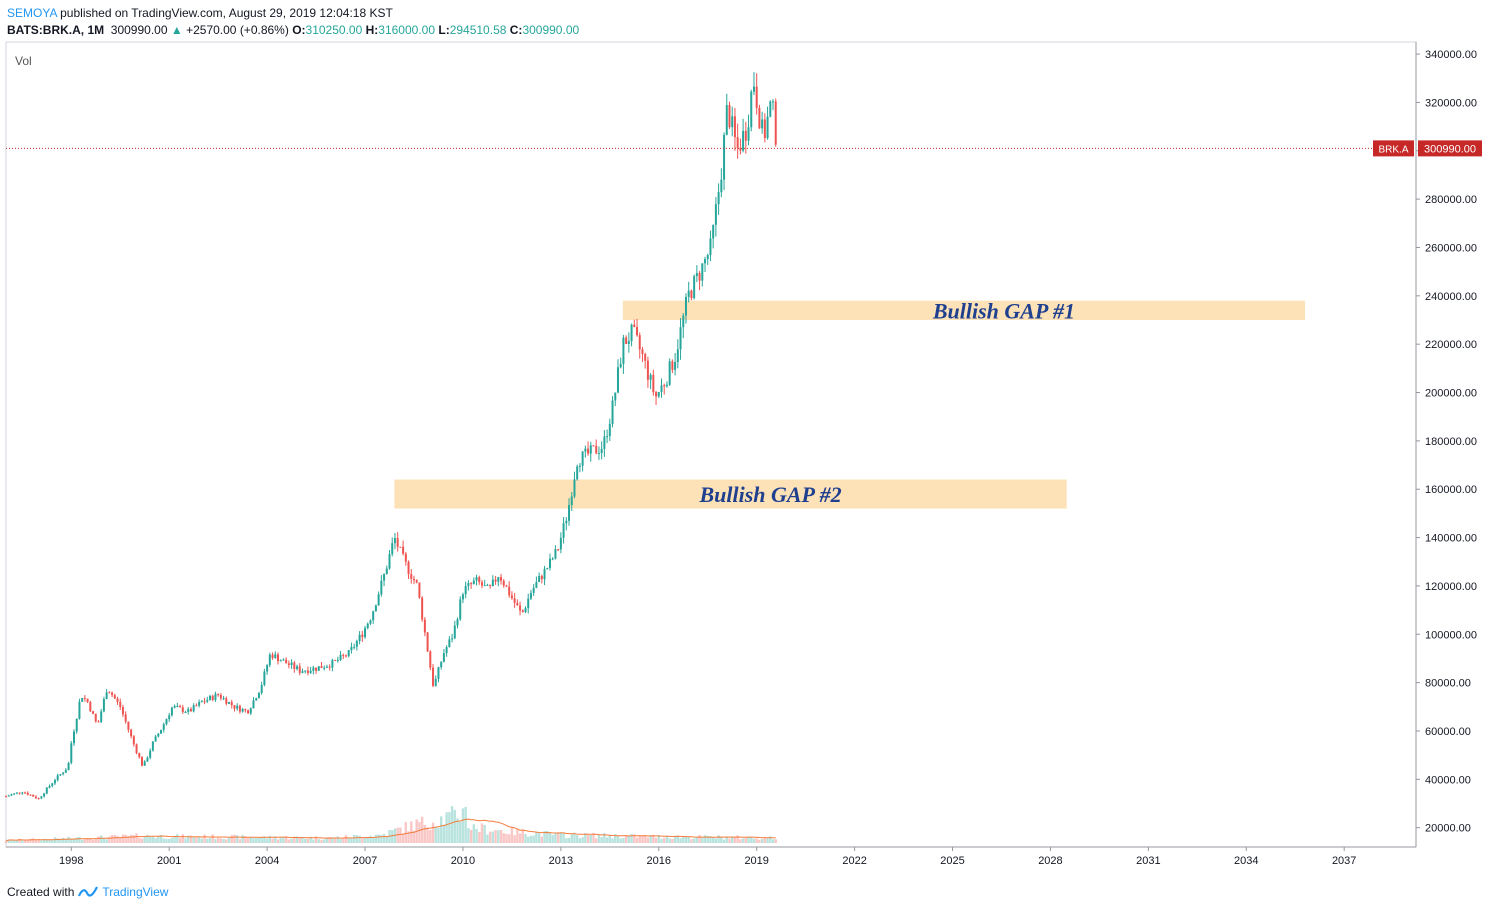  What do you see at coordinates (139, 30) in the screenshot?
I see `last-price: 300990.00` at bounding box center [139, 30].